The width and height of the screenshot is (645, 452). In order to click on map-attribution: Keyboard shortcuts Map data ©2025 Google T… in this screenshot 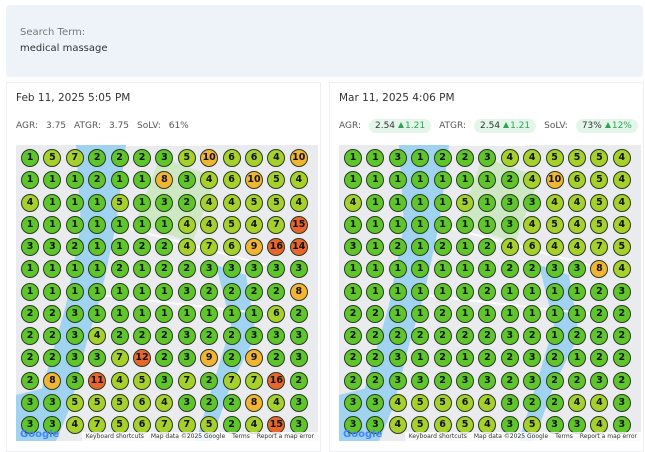, I will do `click(522, 436)`.